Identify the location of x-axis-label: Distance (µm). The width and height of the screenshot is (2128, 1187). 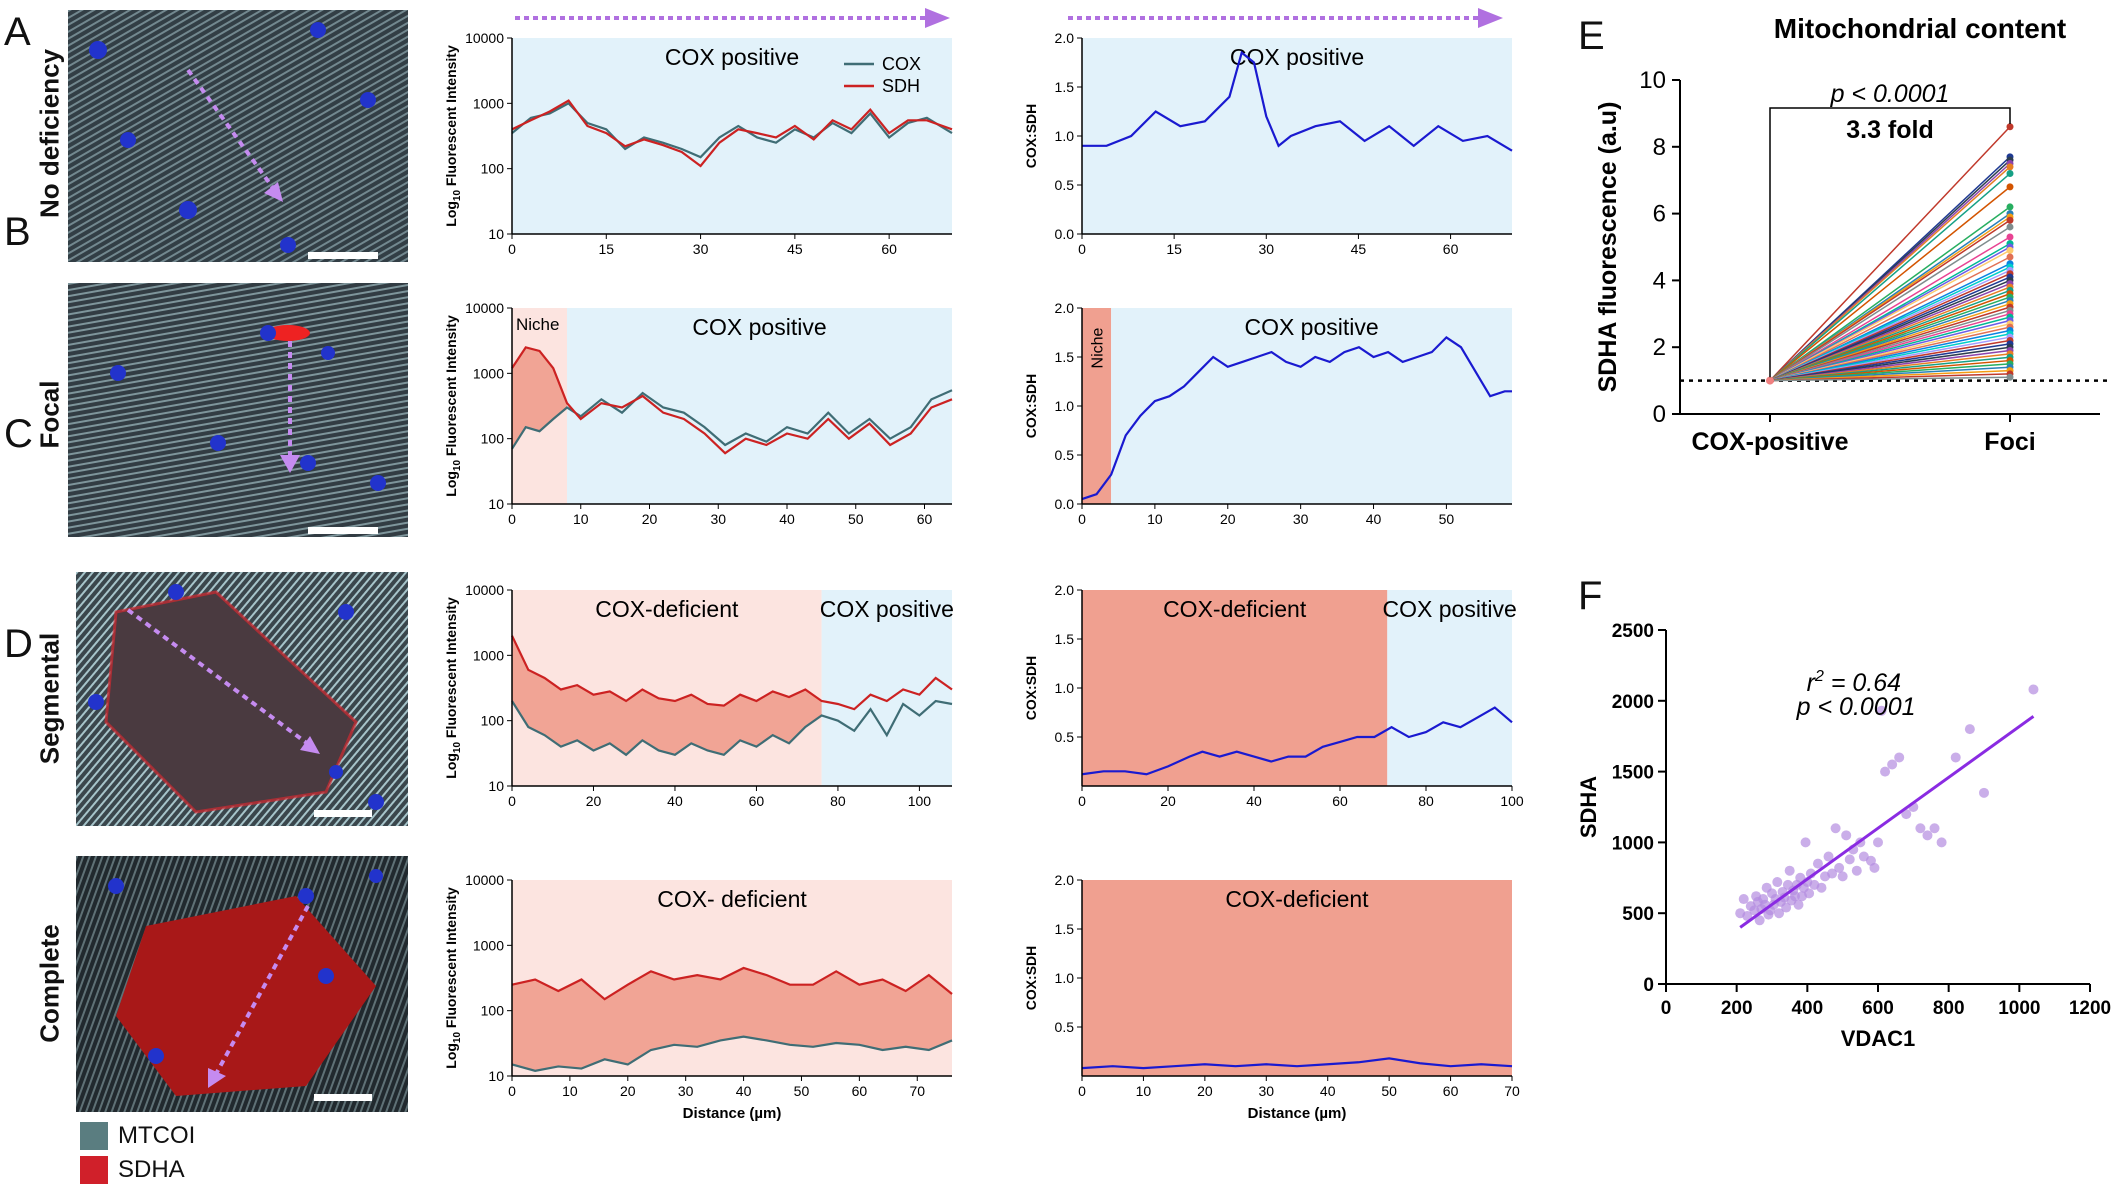
(1297, 1113).